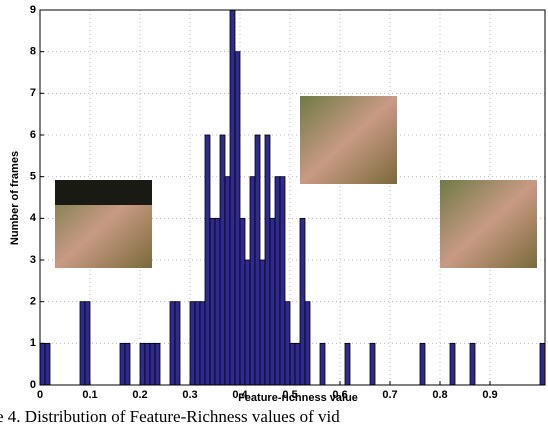  What do you see at coordinates (33, 343) in the screenshot?
I see `y-tick-label: 1` at bounding box center [33, 343].